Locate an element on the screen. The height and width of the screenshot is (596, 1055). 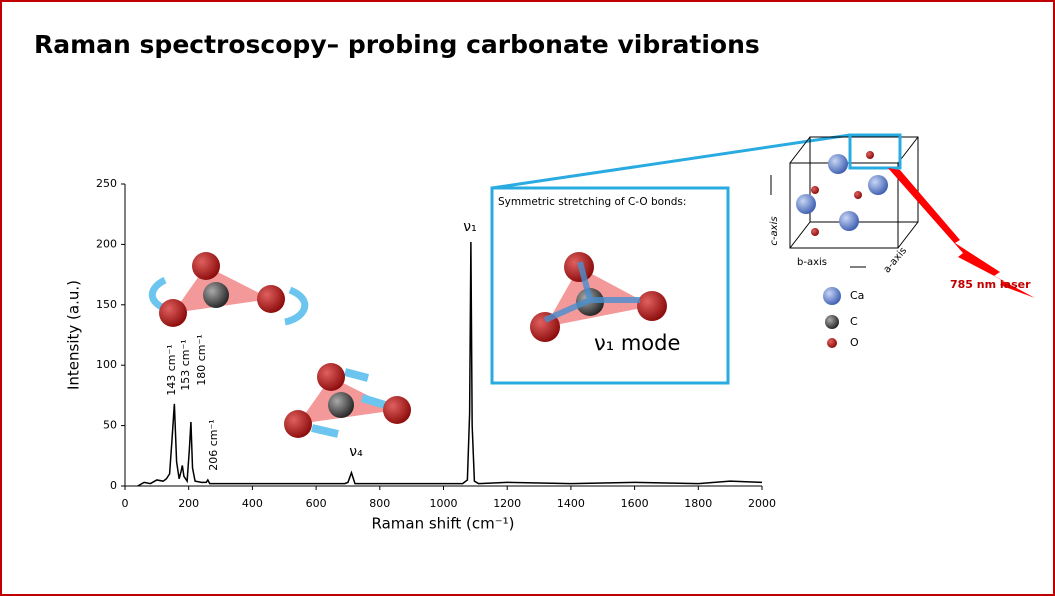
peak-annotation: 153 cm⁻¹ is located at coordinates (185, 364).